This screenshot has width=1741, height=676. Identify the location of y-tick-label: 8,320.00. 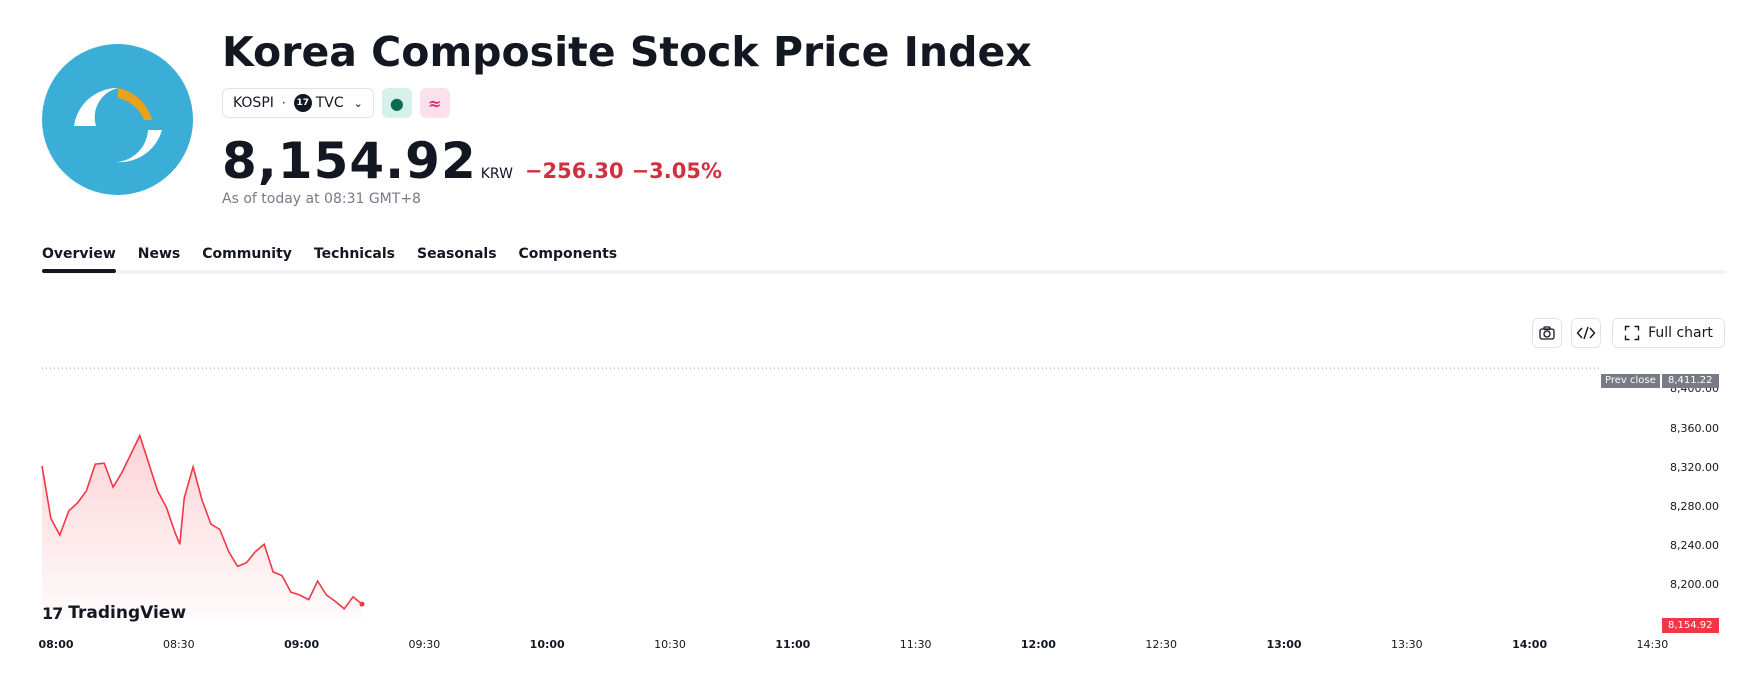
(1694, 467).